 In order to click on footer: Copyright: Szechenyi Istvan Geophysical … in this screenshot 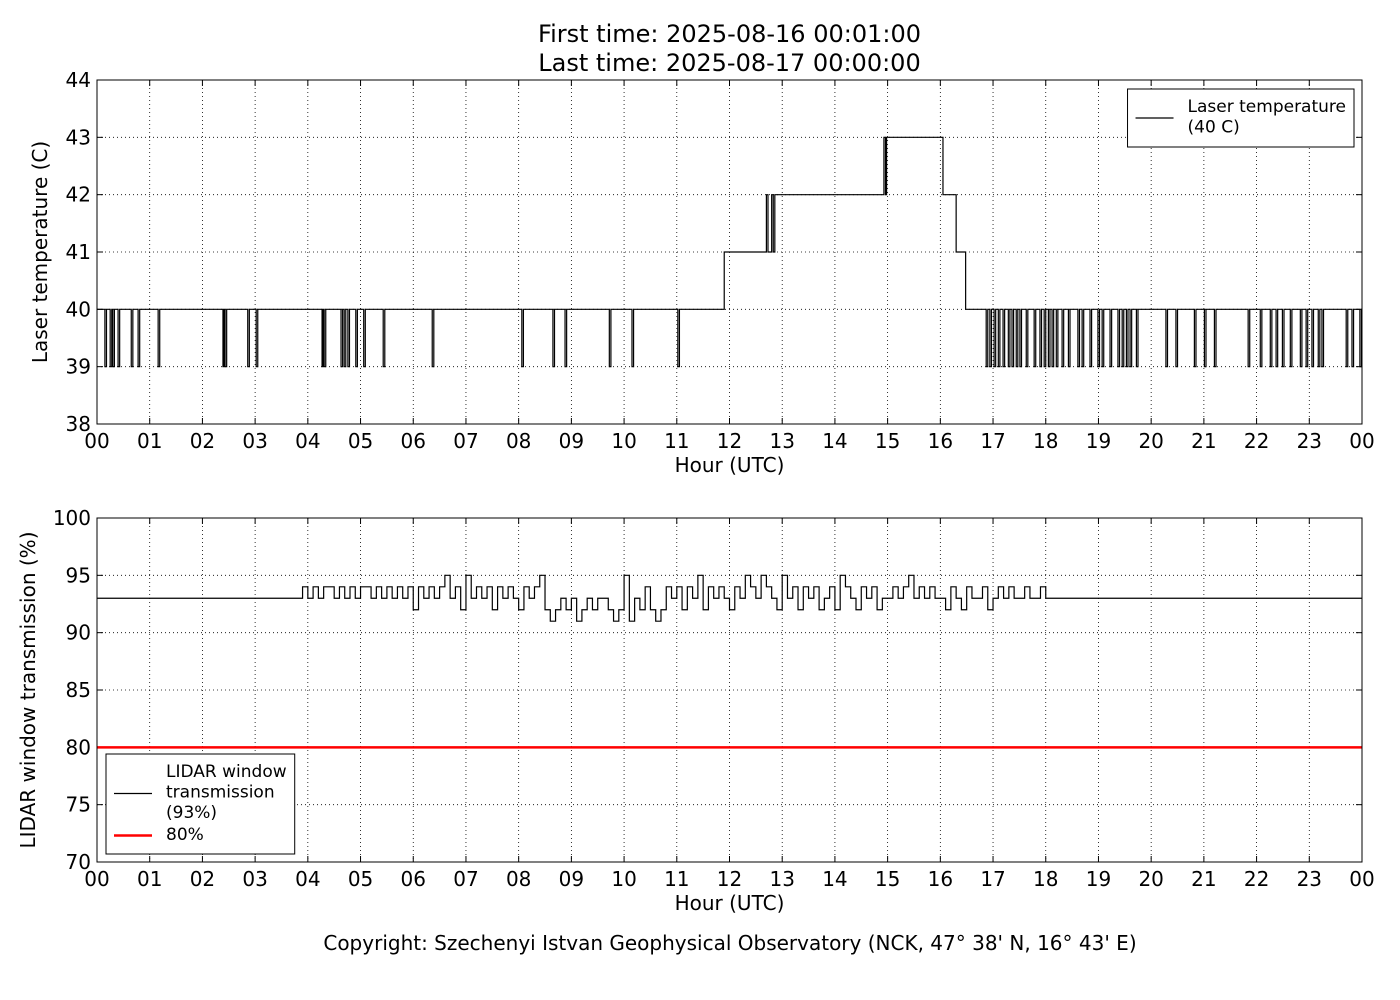, I will do `click(729, 943)`.